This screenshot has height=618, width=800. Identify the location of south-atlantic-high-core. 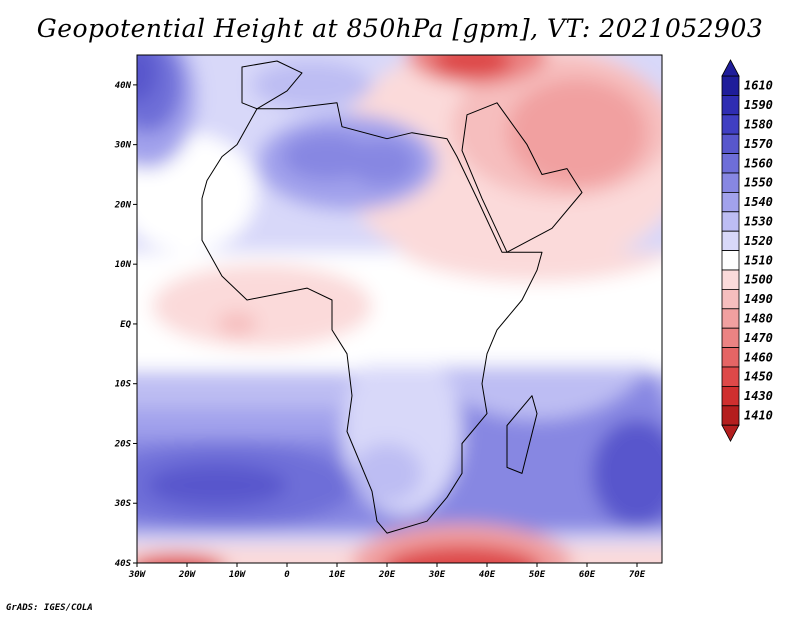
(217, 485).